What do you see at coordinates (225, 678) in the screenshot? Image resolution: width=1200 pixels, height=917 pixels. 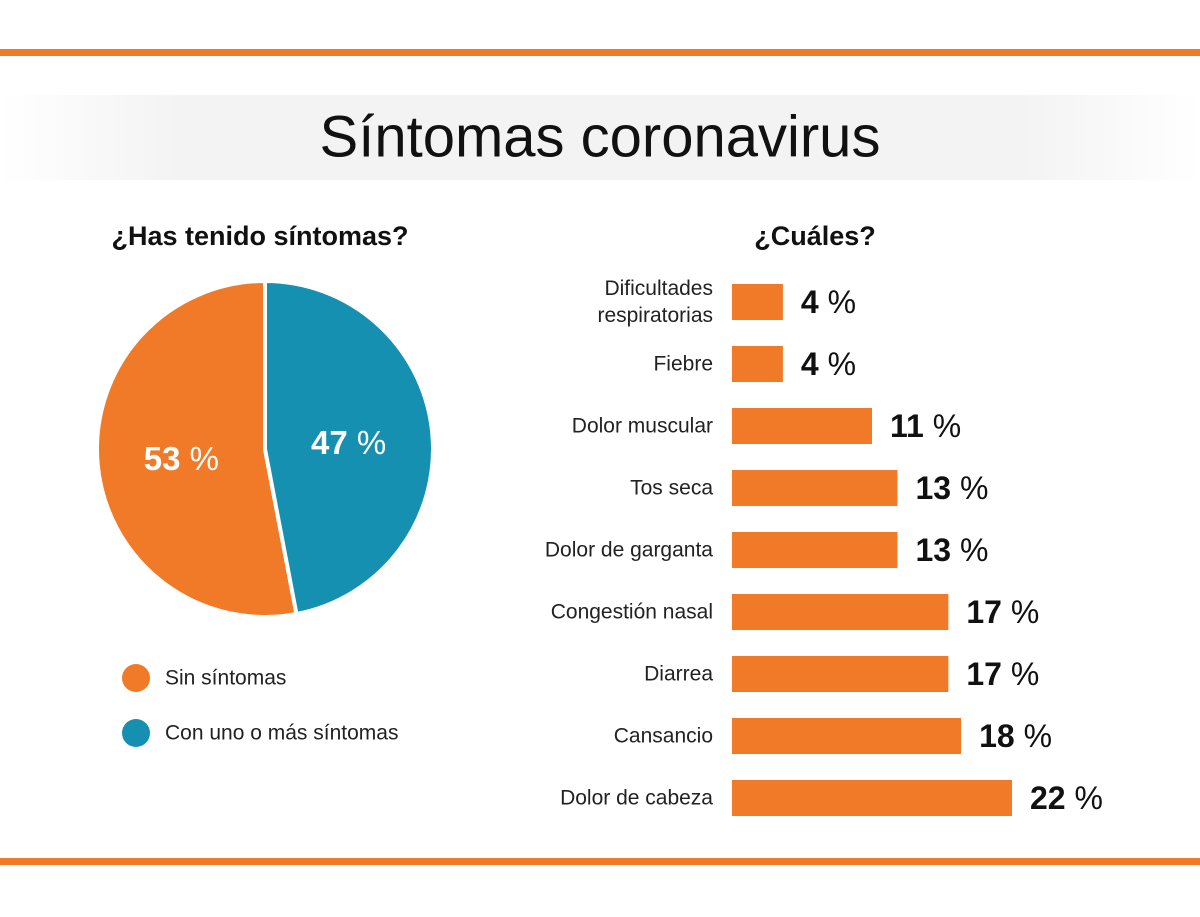 I see `legend-label: Sin síntomas` at bounding box center [225, 678].